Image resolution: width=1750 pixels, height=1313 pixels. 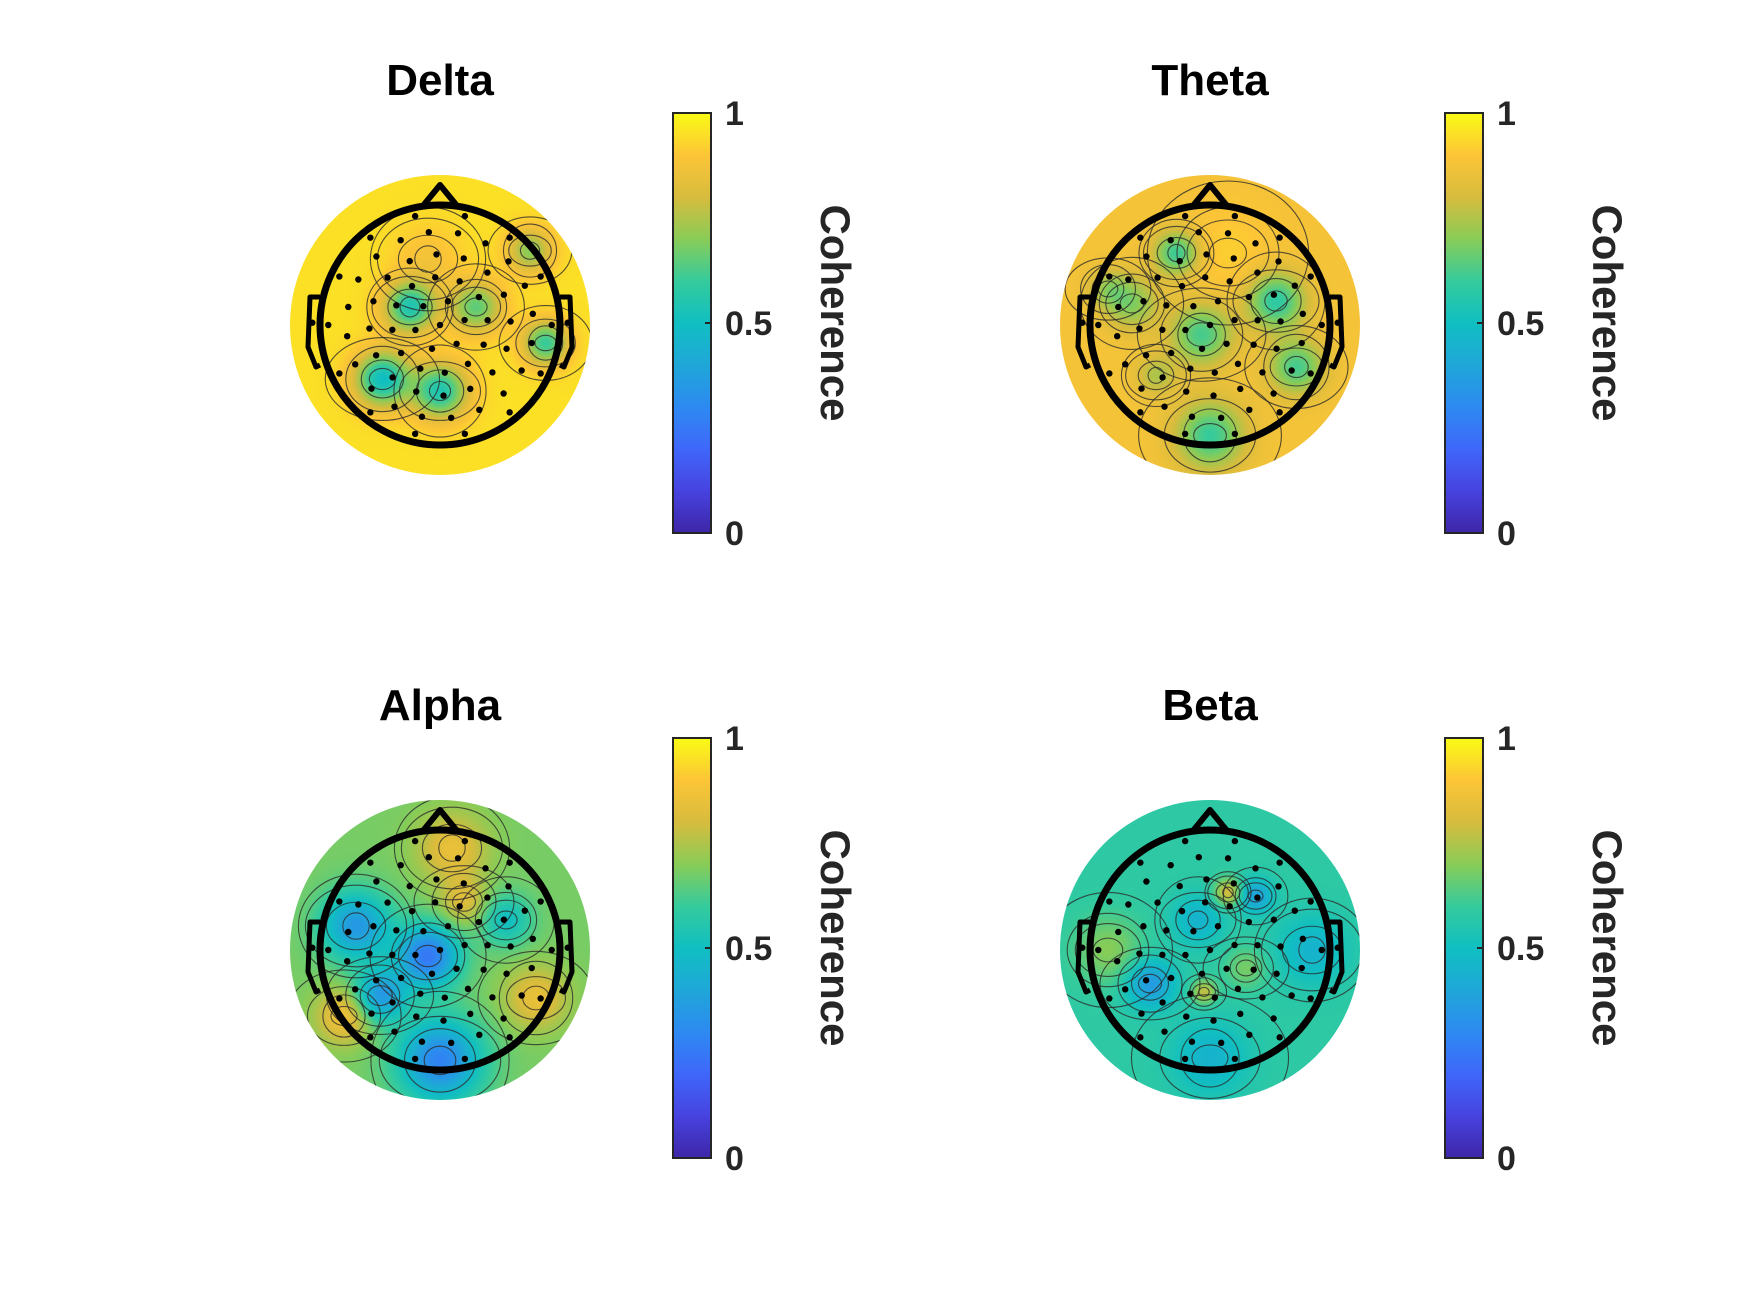 I want to click on colorbar-tick-label: 1, so click(x=734, y=114).